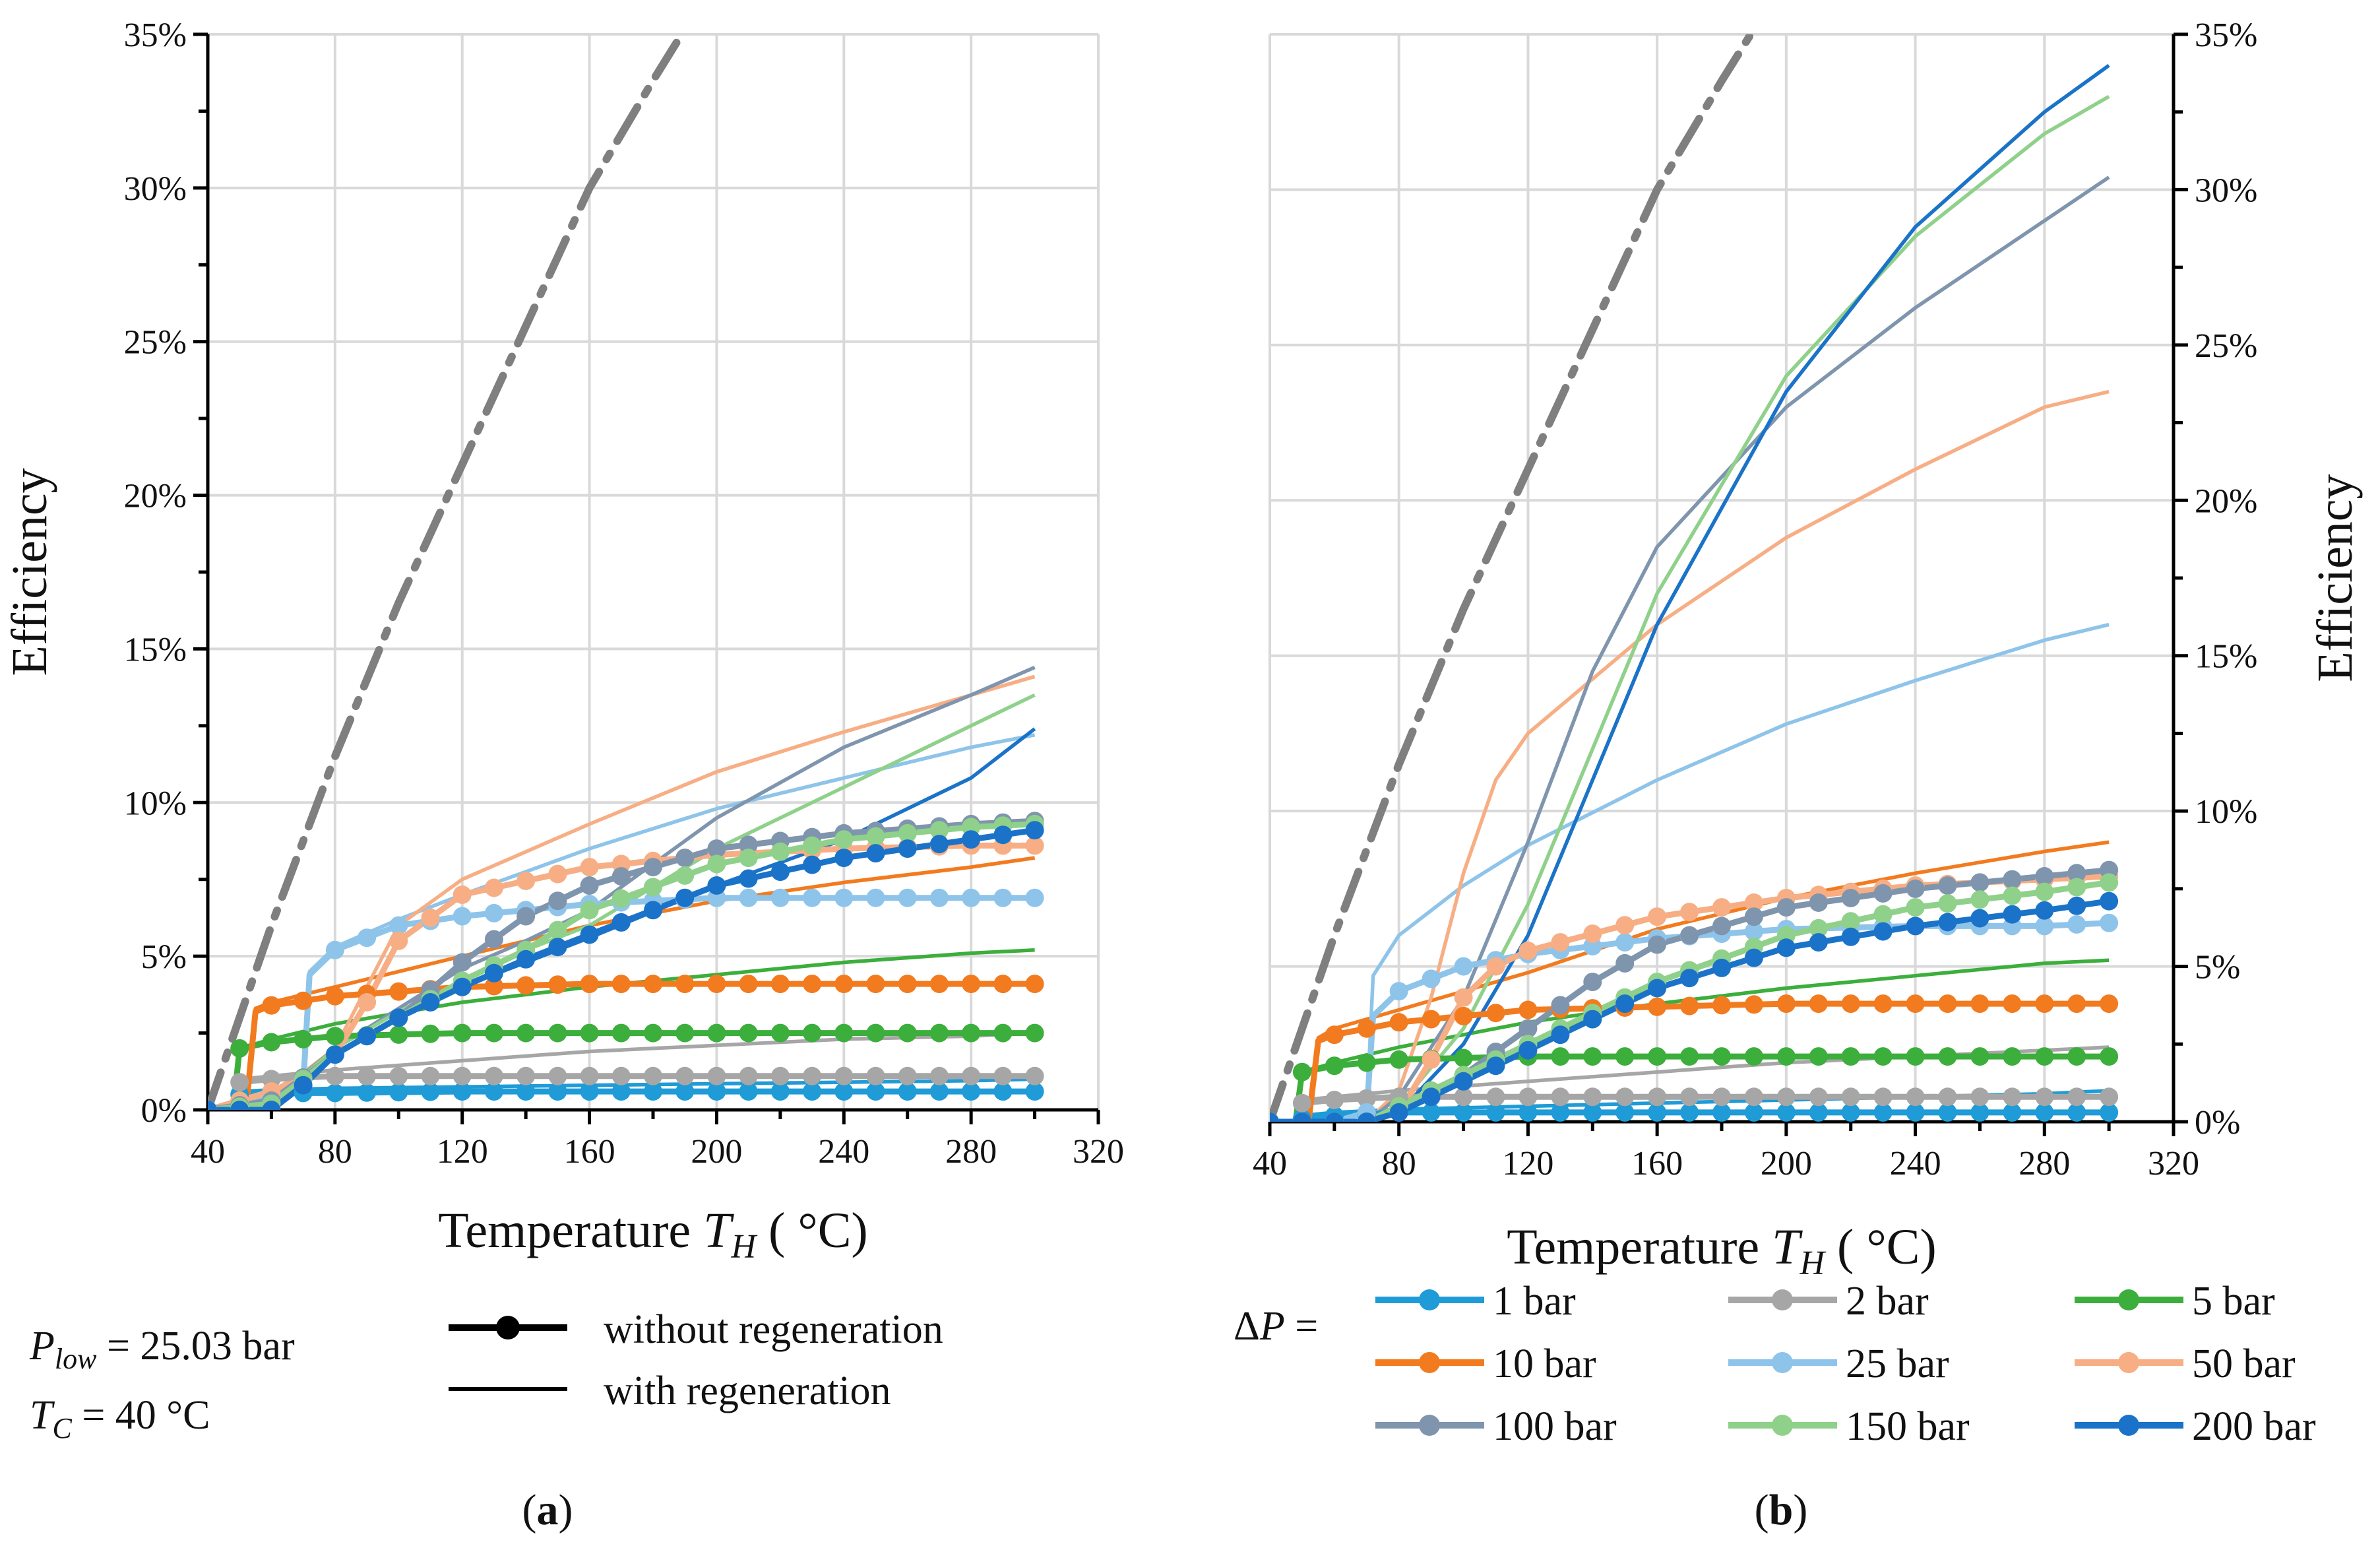  I want to click on legend-with-regeneration: with regeneration, so click(747, 1391).